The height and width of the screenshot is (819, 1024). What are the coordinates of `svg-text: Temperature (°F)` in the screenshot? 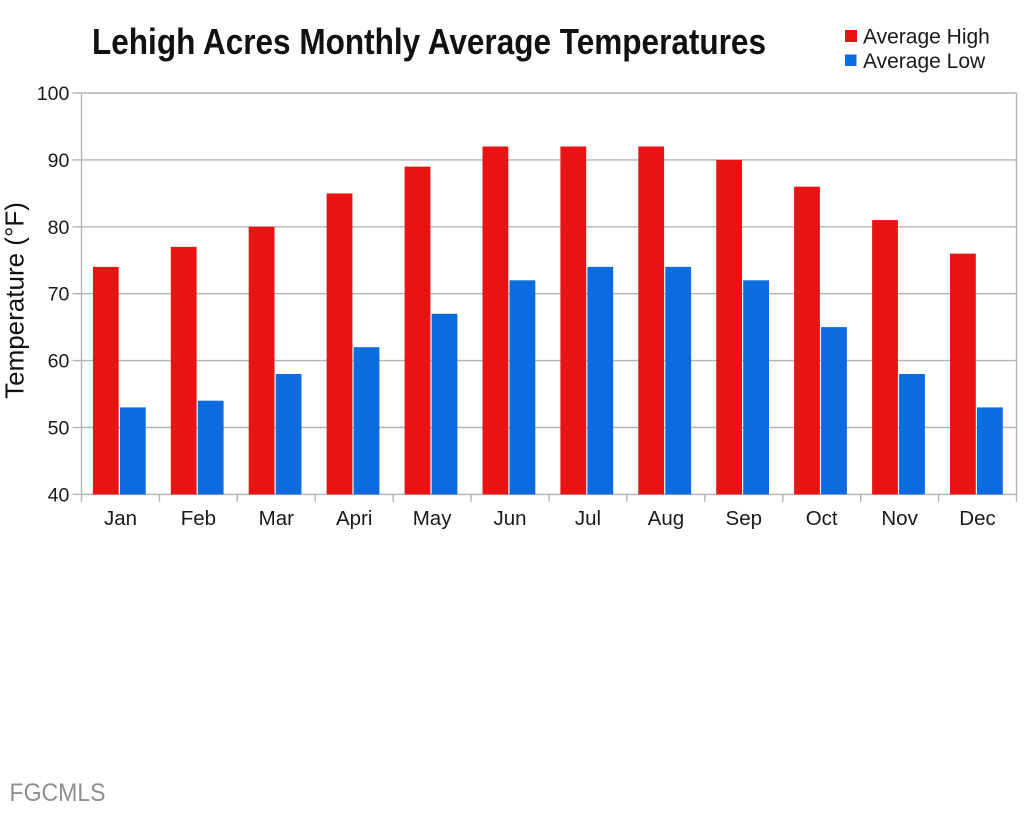 It's located at (15, 300).